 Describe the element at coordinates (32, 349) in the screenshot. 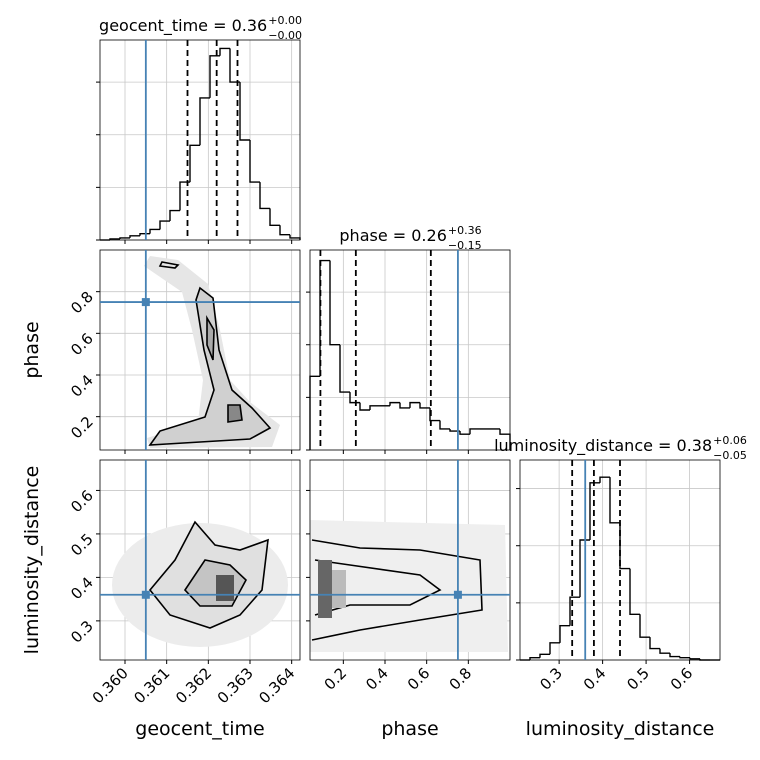

I see `y-axis-label: phase` at that location.